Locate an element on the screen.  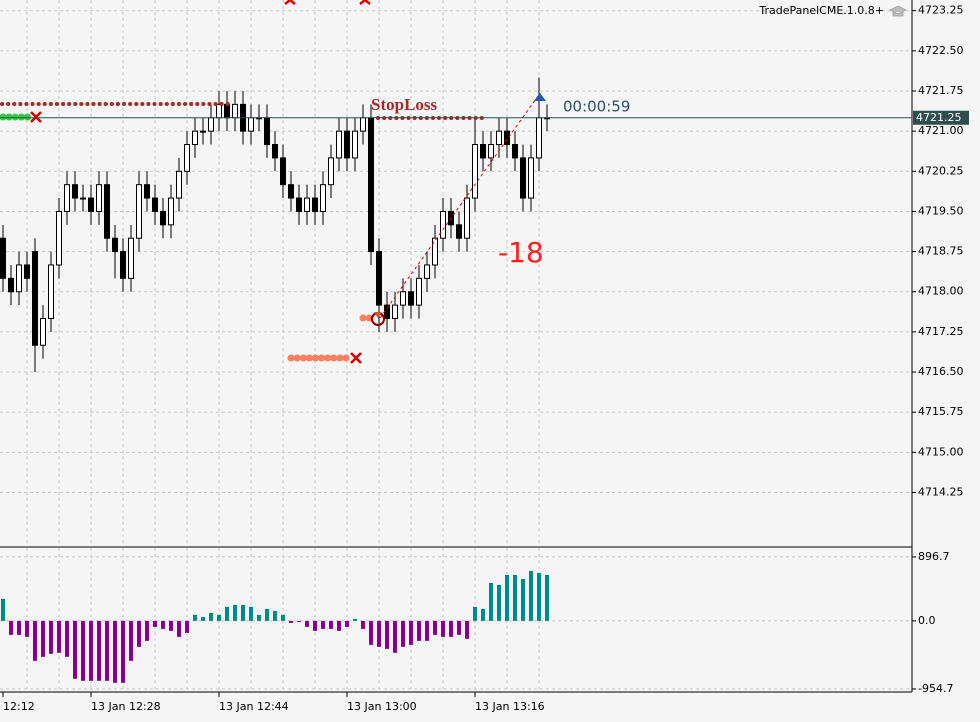
cross is located at coordinates (356, 358).